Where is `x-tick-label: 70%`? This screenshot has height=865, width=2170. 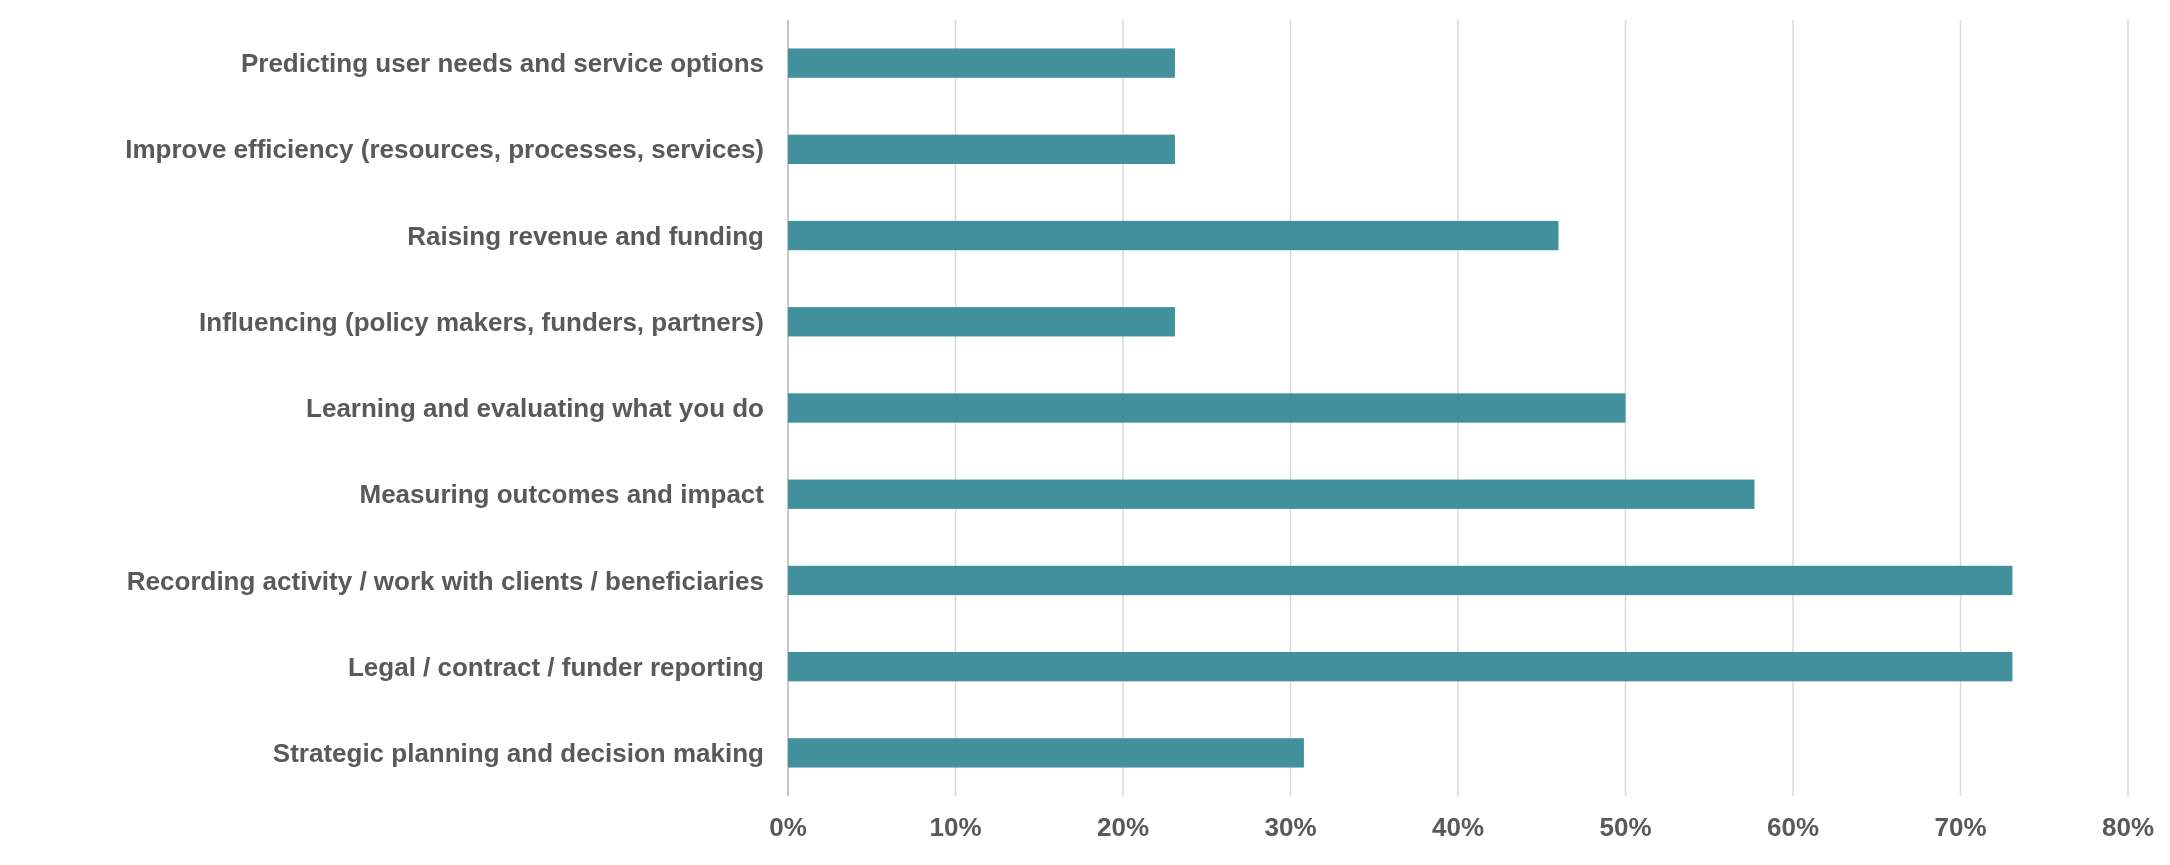
x-tick-label: 70% is located at coordinates (1960, 827).